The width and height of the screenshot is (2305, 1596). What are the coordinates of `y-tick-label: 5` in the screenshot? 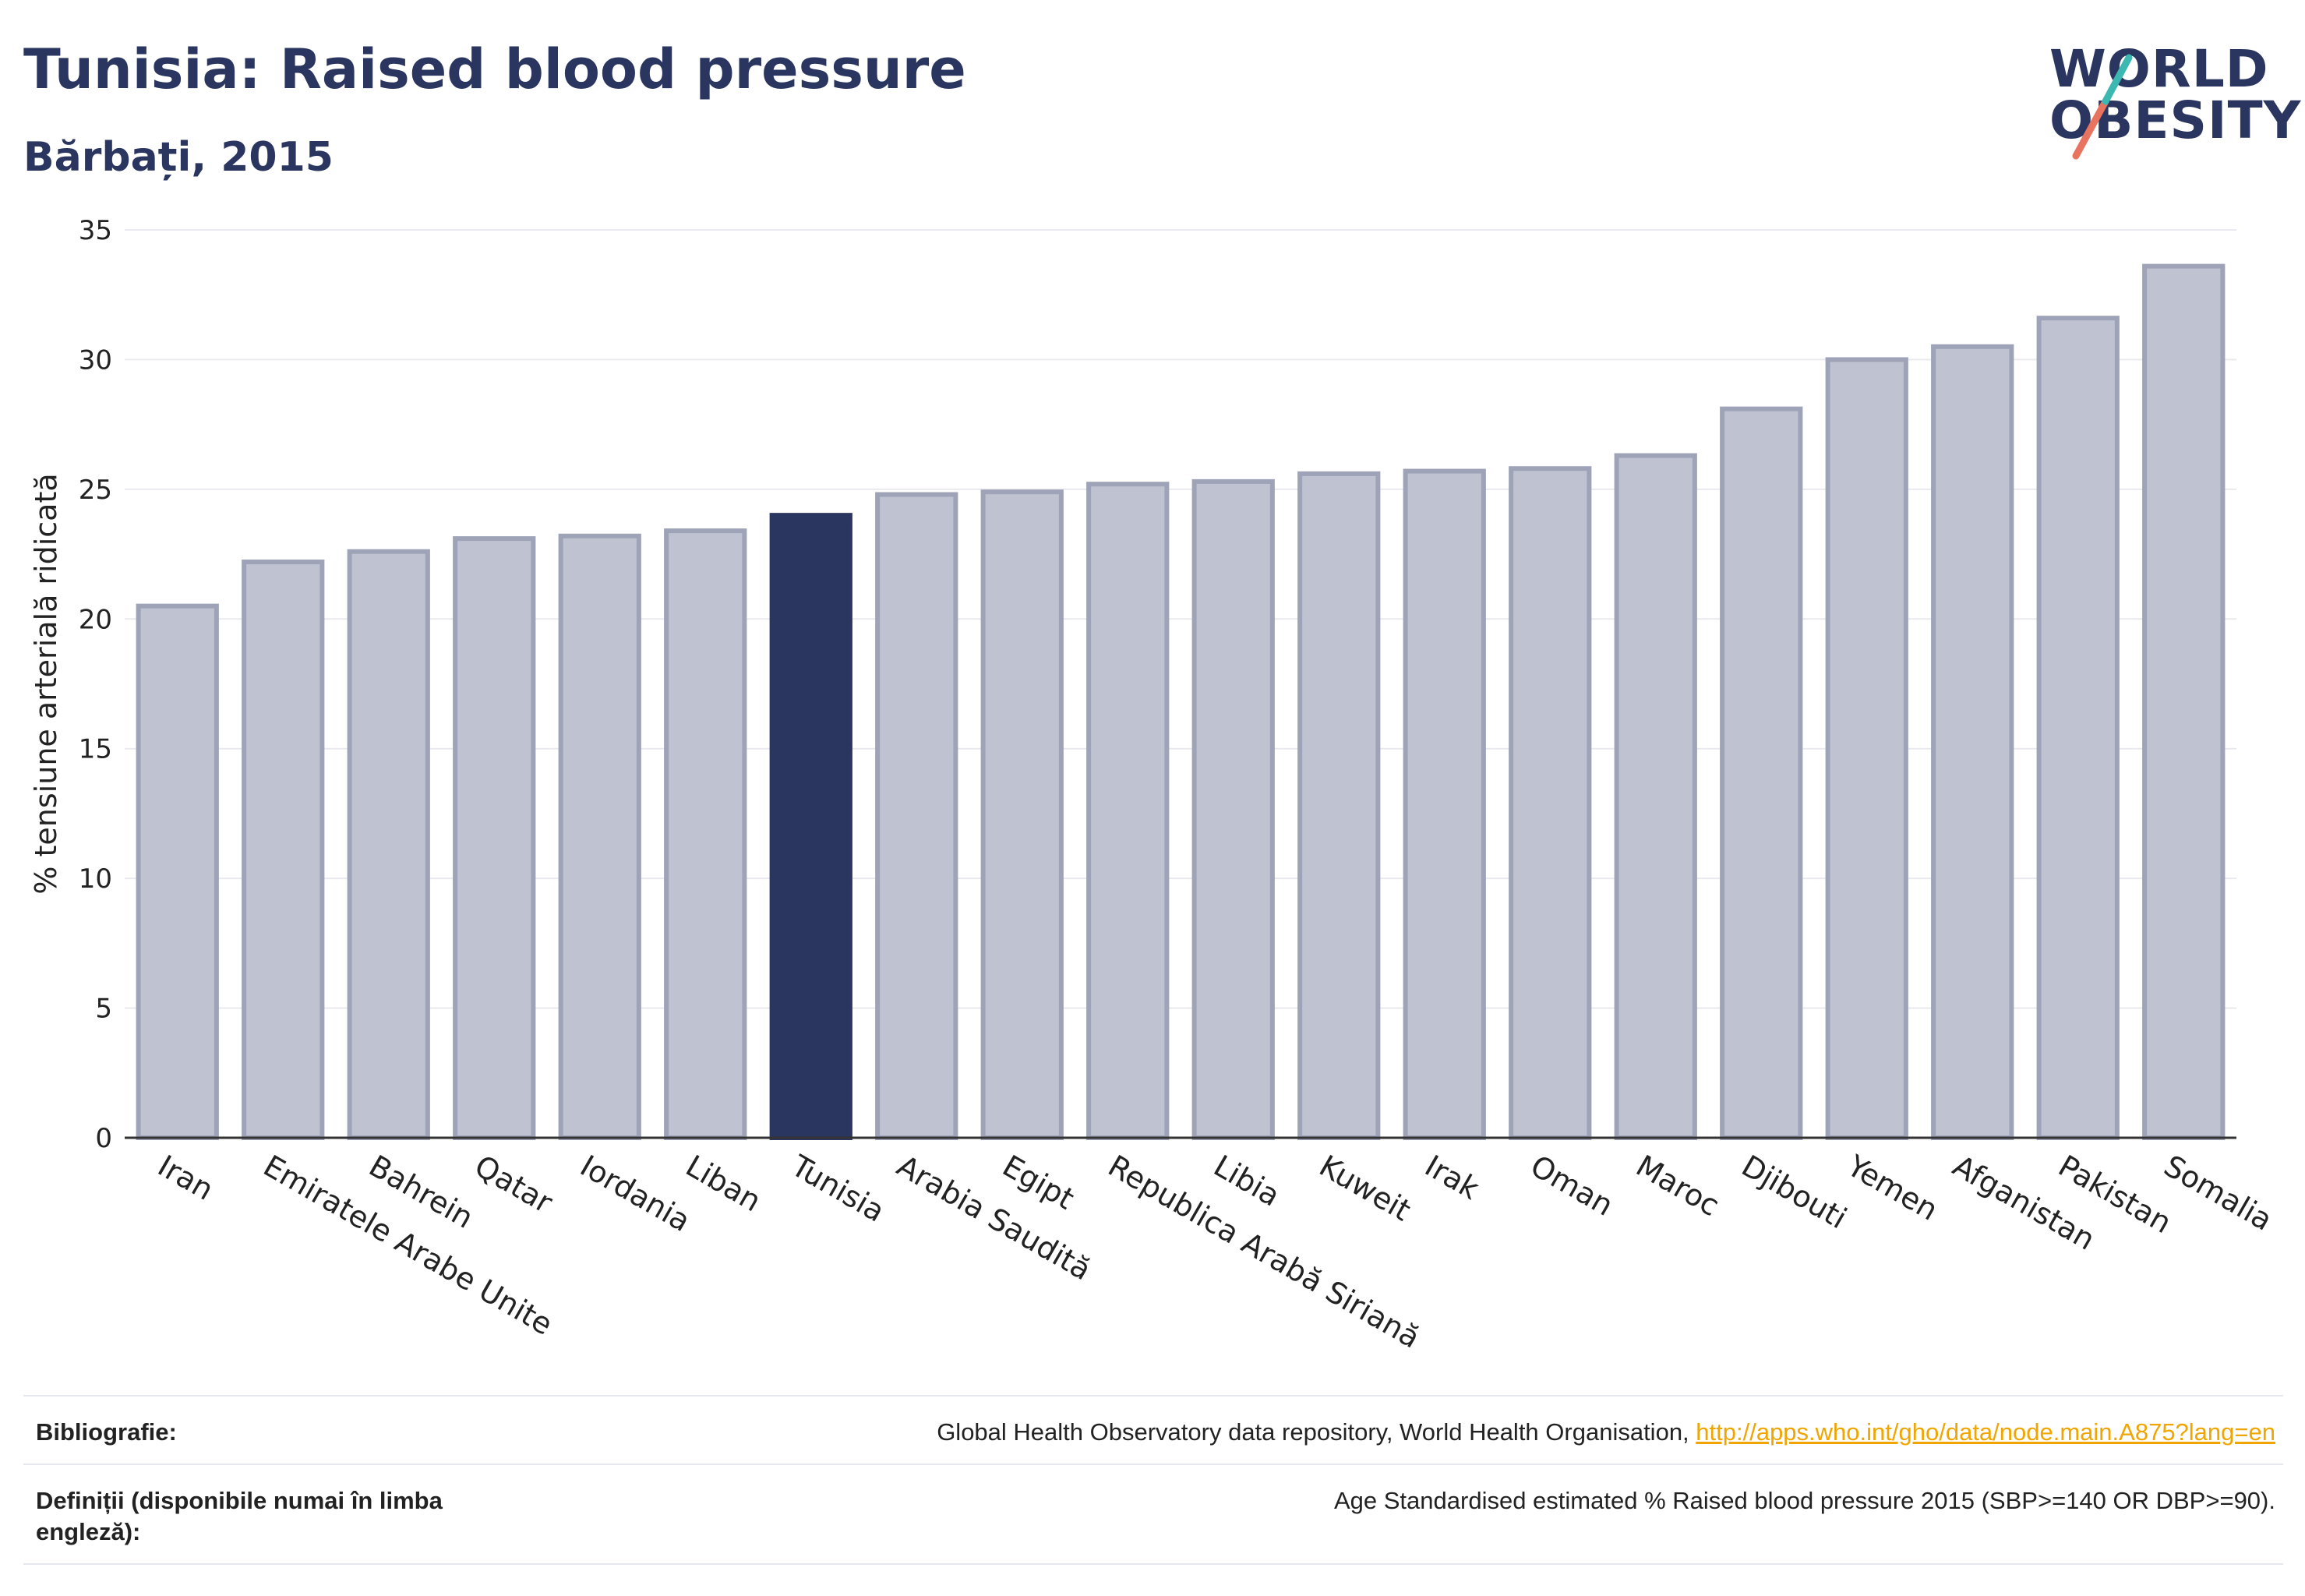 It's located at (103, 1009).